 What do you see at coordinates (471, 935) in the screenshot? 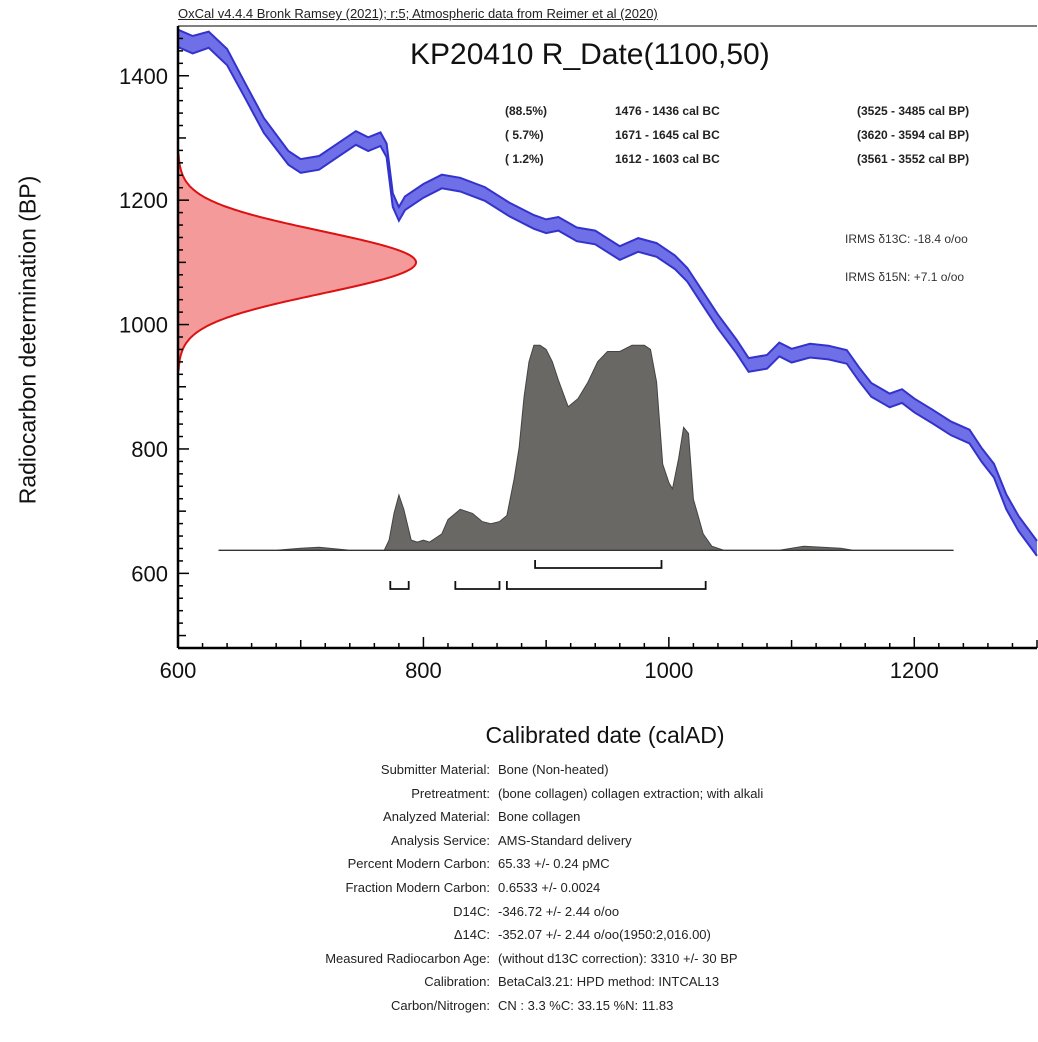
I see `metadata-label: Δ14C:` at bounding box center [471, 935].